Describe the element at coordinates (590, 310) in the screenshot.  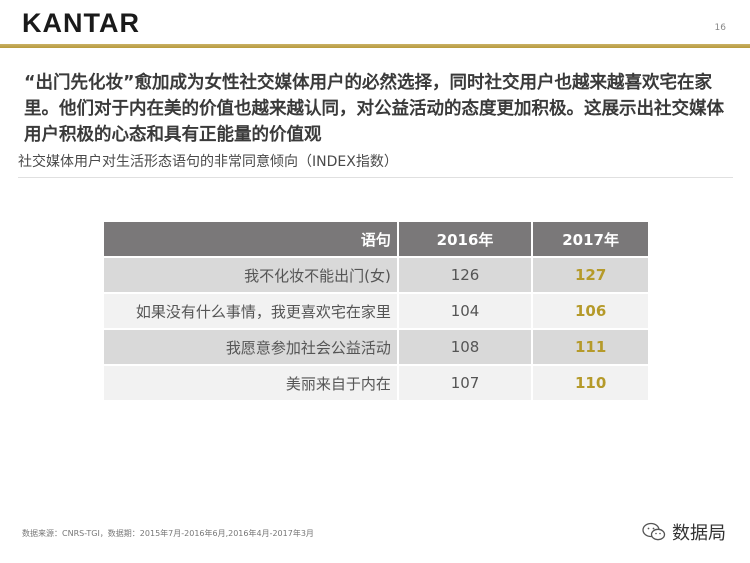
I see `value-2017-cell: 106` at that location.